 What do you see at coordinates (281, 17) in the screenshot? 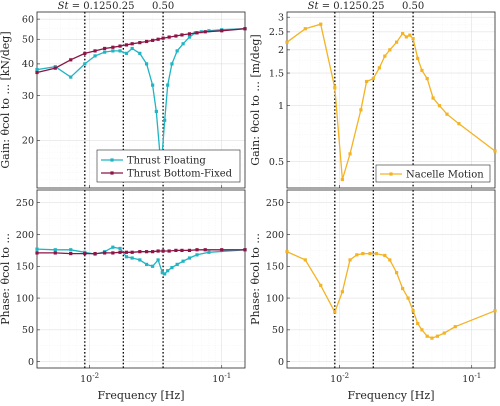
I see `y-tick-label: 3` at bounding box center [281, 17].